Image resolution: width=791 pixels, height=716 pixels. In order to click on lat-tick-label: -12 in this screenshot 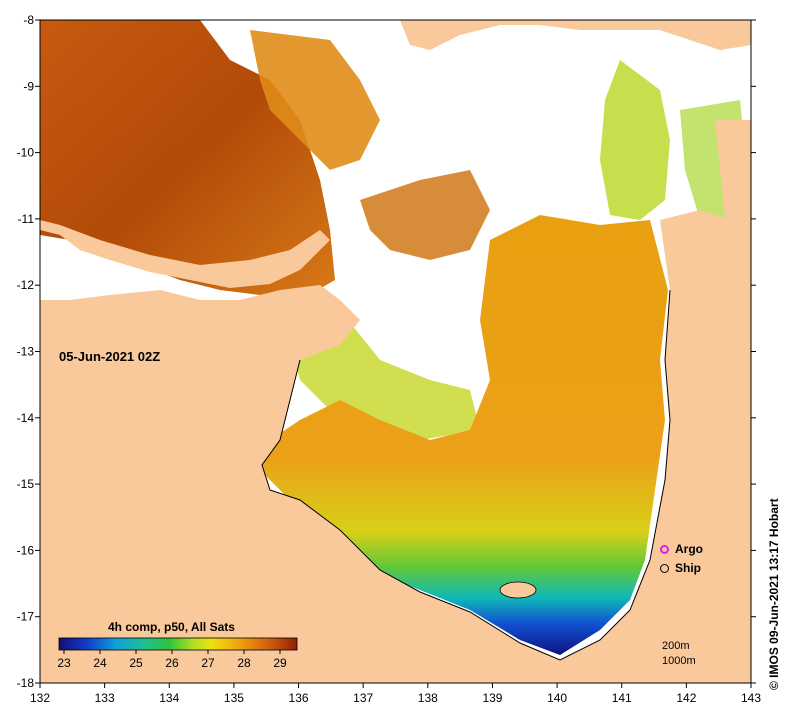, I will do `click(26, 285)`.